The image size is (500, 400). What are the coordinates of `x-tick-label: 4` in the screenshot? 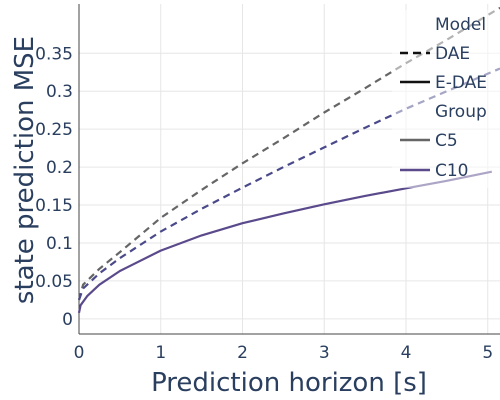 It's located at (406, 353).